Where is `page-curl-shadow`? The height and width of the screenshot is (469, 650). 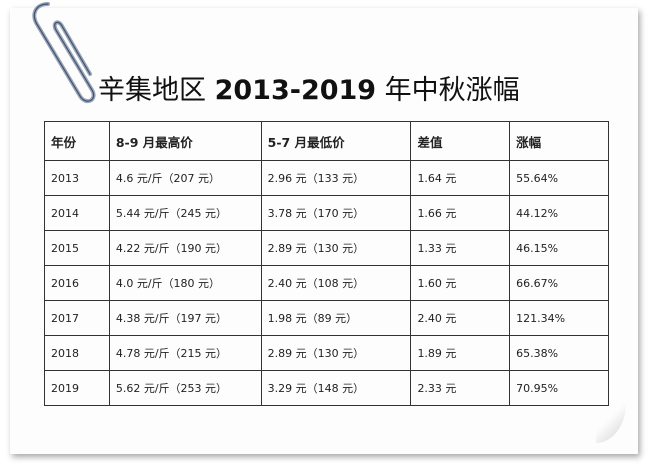 page-curl-shadow is located at coordinates (611, 423).